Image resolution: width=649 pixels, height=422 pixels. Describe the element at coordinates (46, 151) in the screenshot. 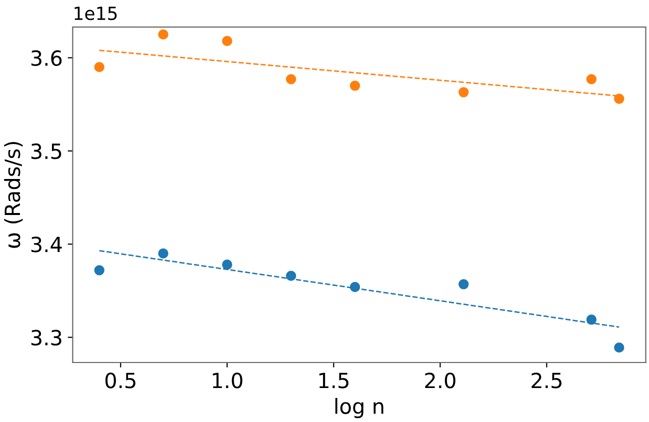

I see `y-tick-label: 3.5` at that location.